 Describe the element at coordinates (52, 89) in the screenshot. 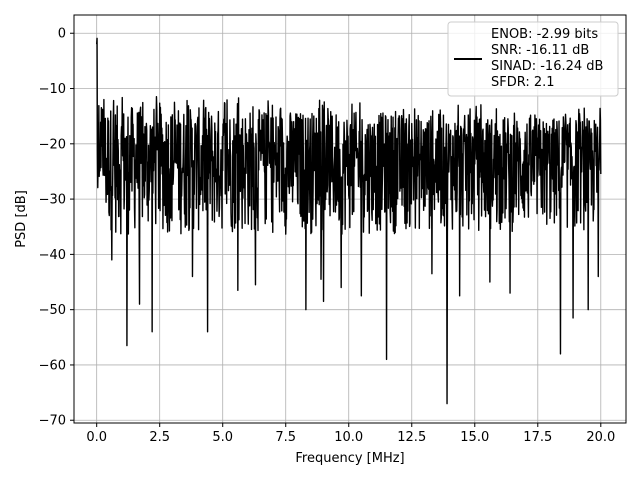

I see `y-tick-label: −10` at that location.